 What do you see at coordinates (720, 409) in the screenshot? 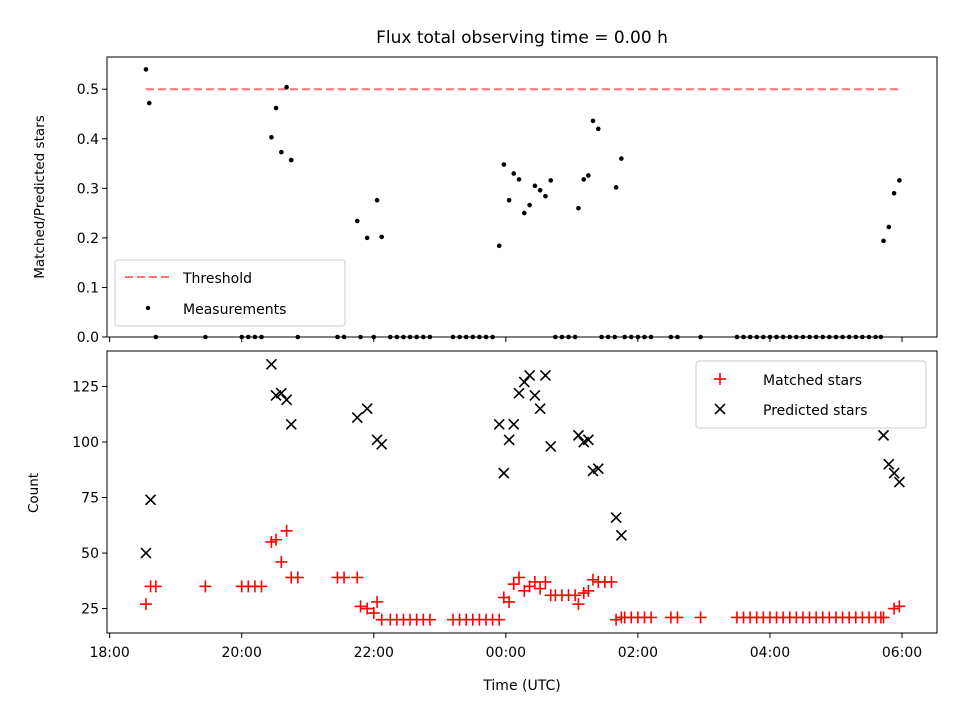
I see `legend-predicted-swatch` at bounding box center [720, 409].